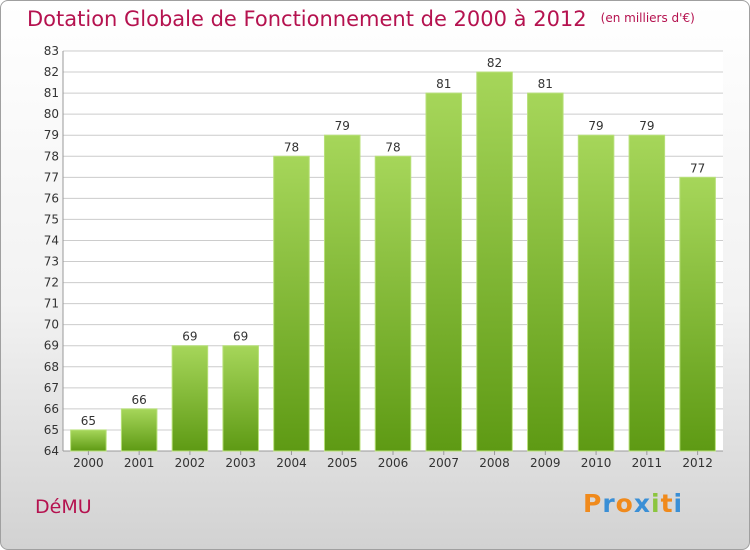 The width and height of the screenshot is (750, 550). What do you see at coordinates (51, 430) in the screenshot?
I see `y-tick-label: 65` at bounding box center [51, 430].